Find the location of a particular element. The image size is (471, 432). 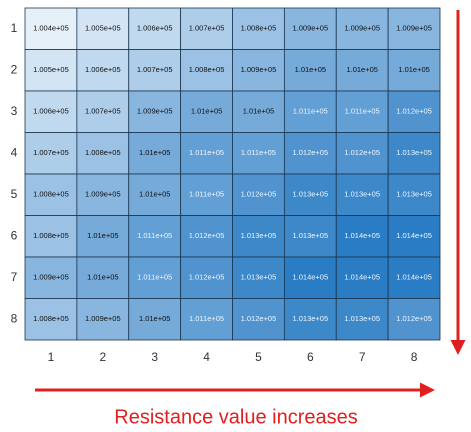

annotation: Resistance value increases is located at coordinates (235, 417).